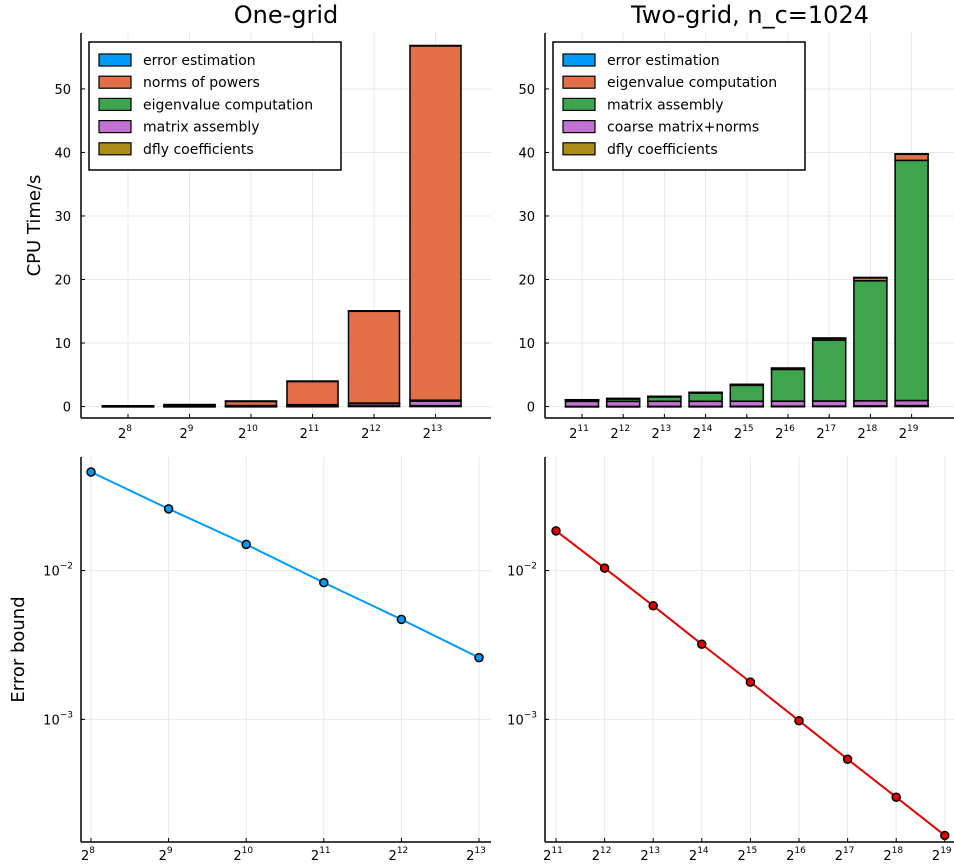 This screenshot has height=865, width=954. What do you see at coordinates (749, 15) in the screenshot?
I see `chart-title: Two-grid, n_c=1024` at bounding box center [749, 15].